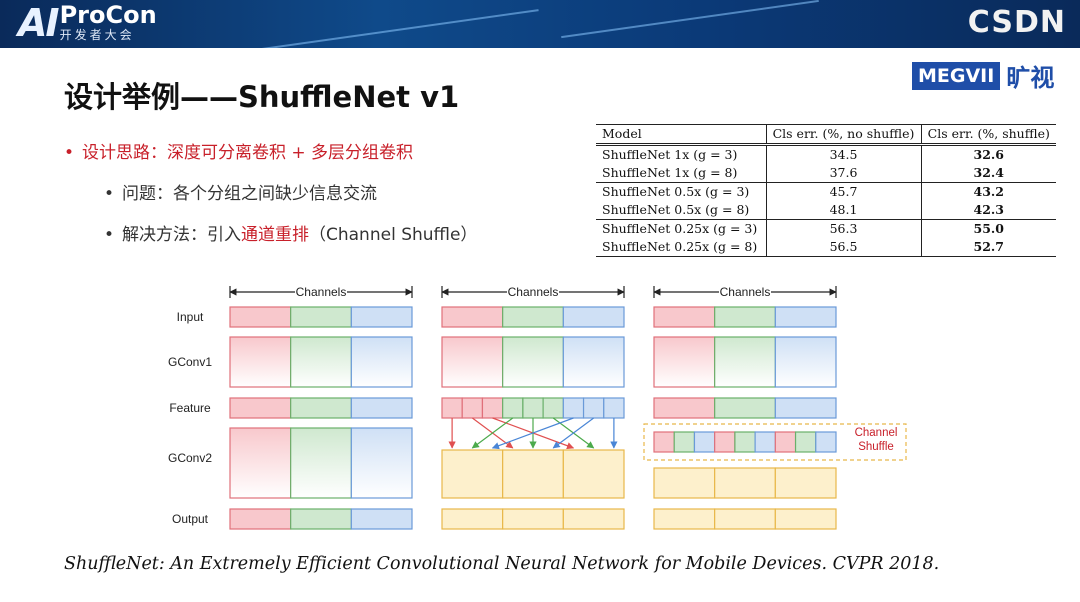 This screenshot has height=602, width=1080. I want to click on table-cell-shuffle: 52.7, so click(988, 247).